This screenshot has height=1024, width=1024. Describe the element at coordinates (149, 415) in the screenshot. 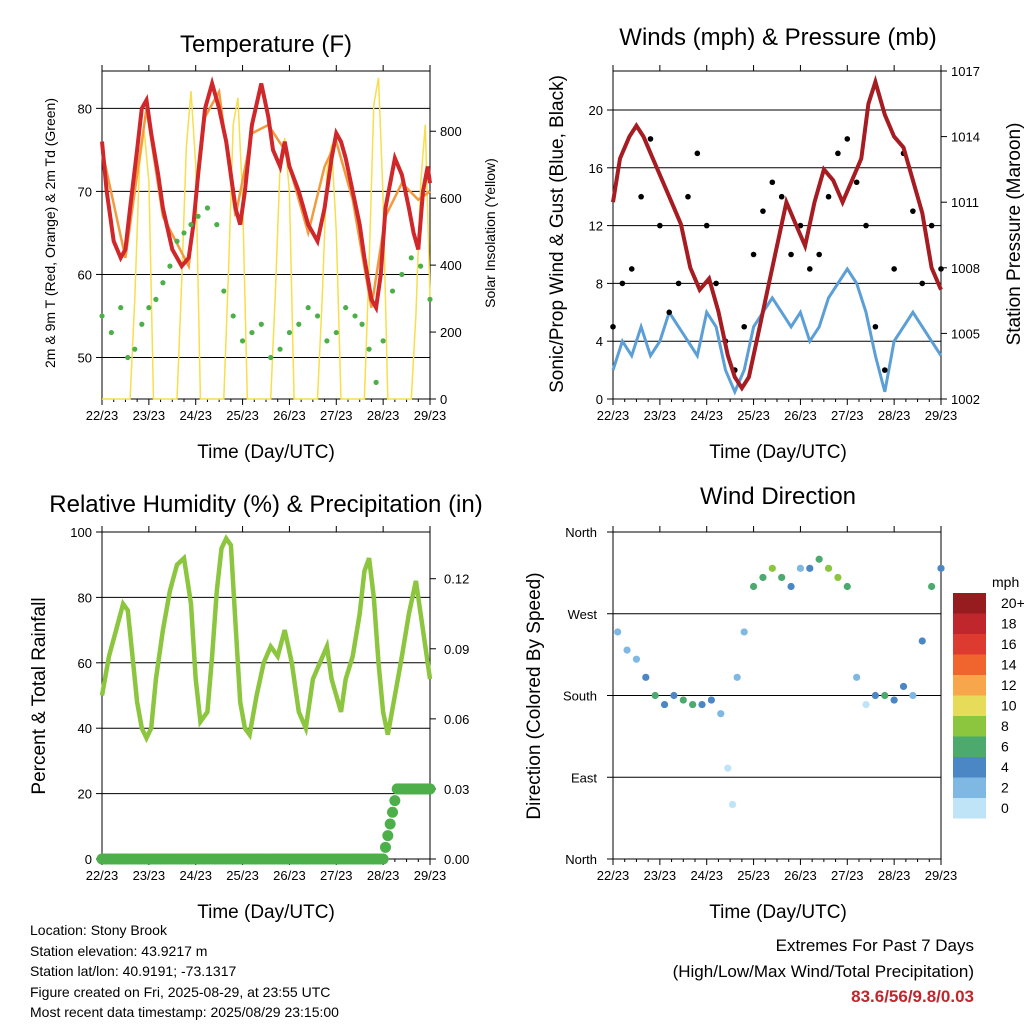

I see `temperature-x-tick-label: 23/23` at that location.